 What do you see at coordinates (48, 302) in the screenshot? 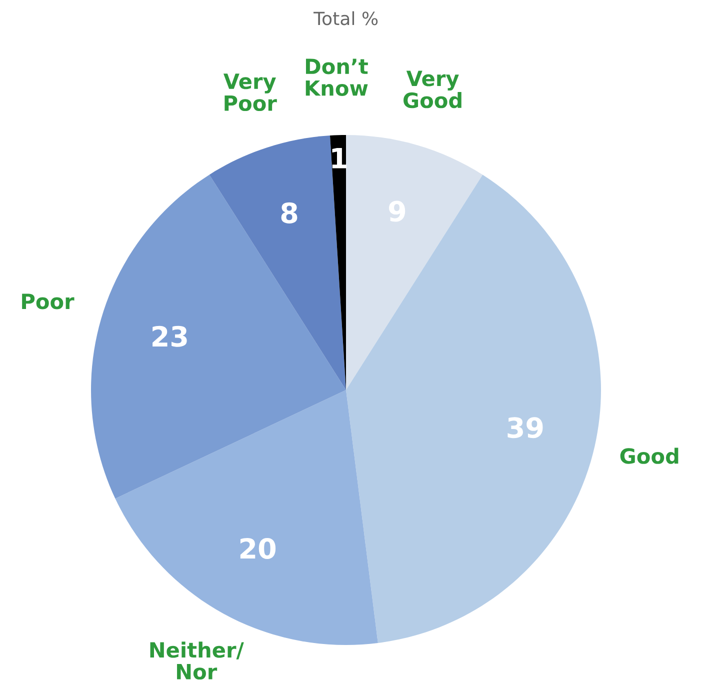
I see `slice-label: Poor` at bounding box center [48, 302].